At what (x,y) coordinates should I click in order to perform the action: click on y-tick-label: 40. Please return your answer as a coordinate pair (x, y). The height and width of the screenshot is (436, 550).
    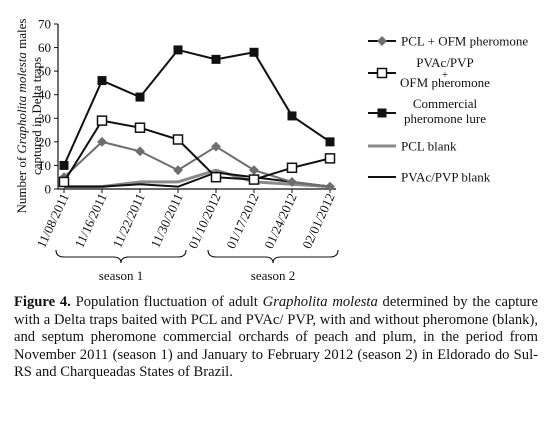
    Looking at the image, I should click on (44, 94).